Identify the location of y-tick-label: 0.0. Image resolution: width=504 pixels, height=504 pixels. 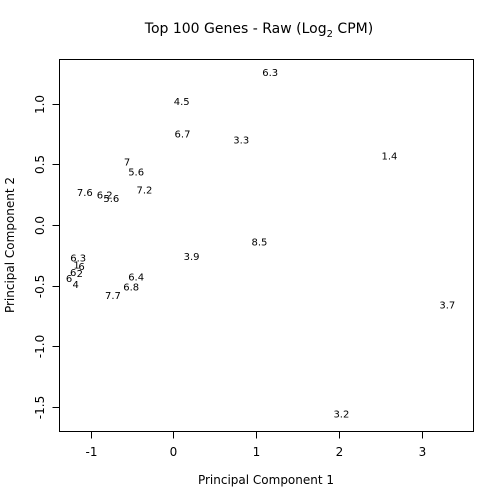
(40, 225).